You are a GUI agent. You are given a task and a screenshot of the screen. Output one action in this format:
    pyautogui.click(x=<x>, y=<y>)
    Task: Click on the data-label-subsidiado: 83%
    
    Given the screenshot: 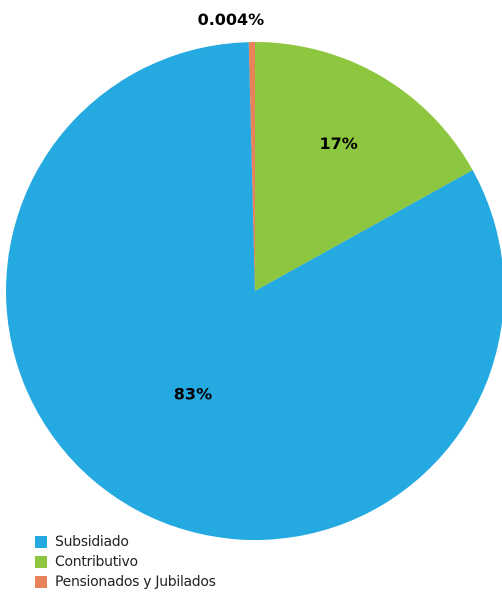 What is the action you would take?
    pyautogui.click(x=193, y=394)
    